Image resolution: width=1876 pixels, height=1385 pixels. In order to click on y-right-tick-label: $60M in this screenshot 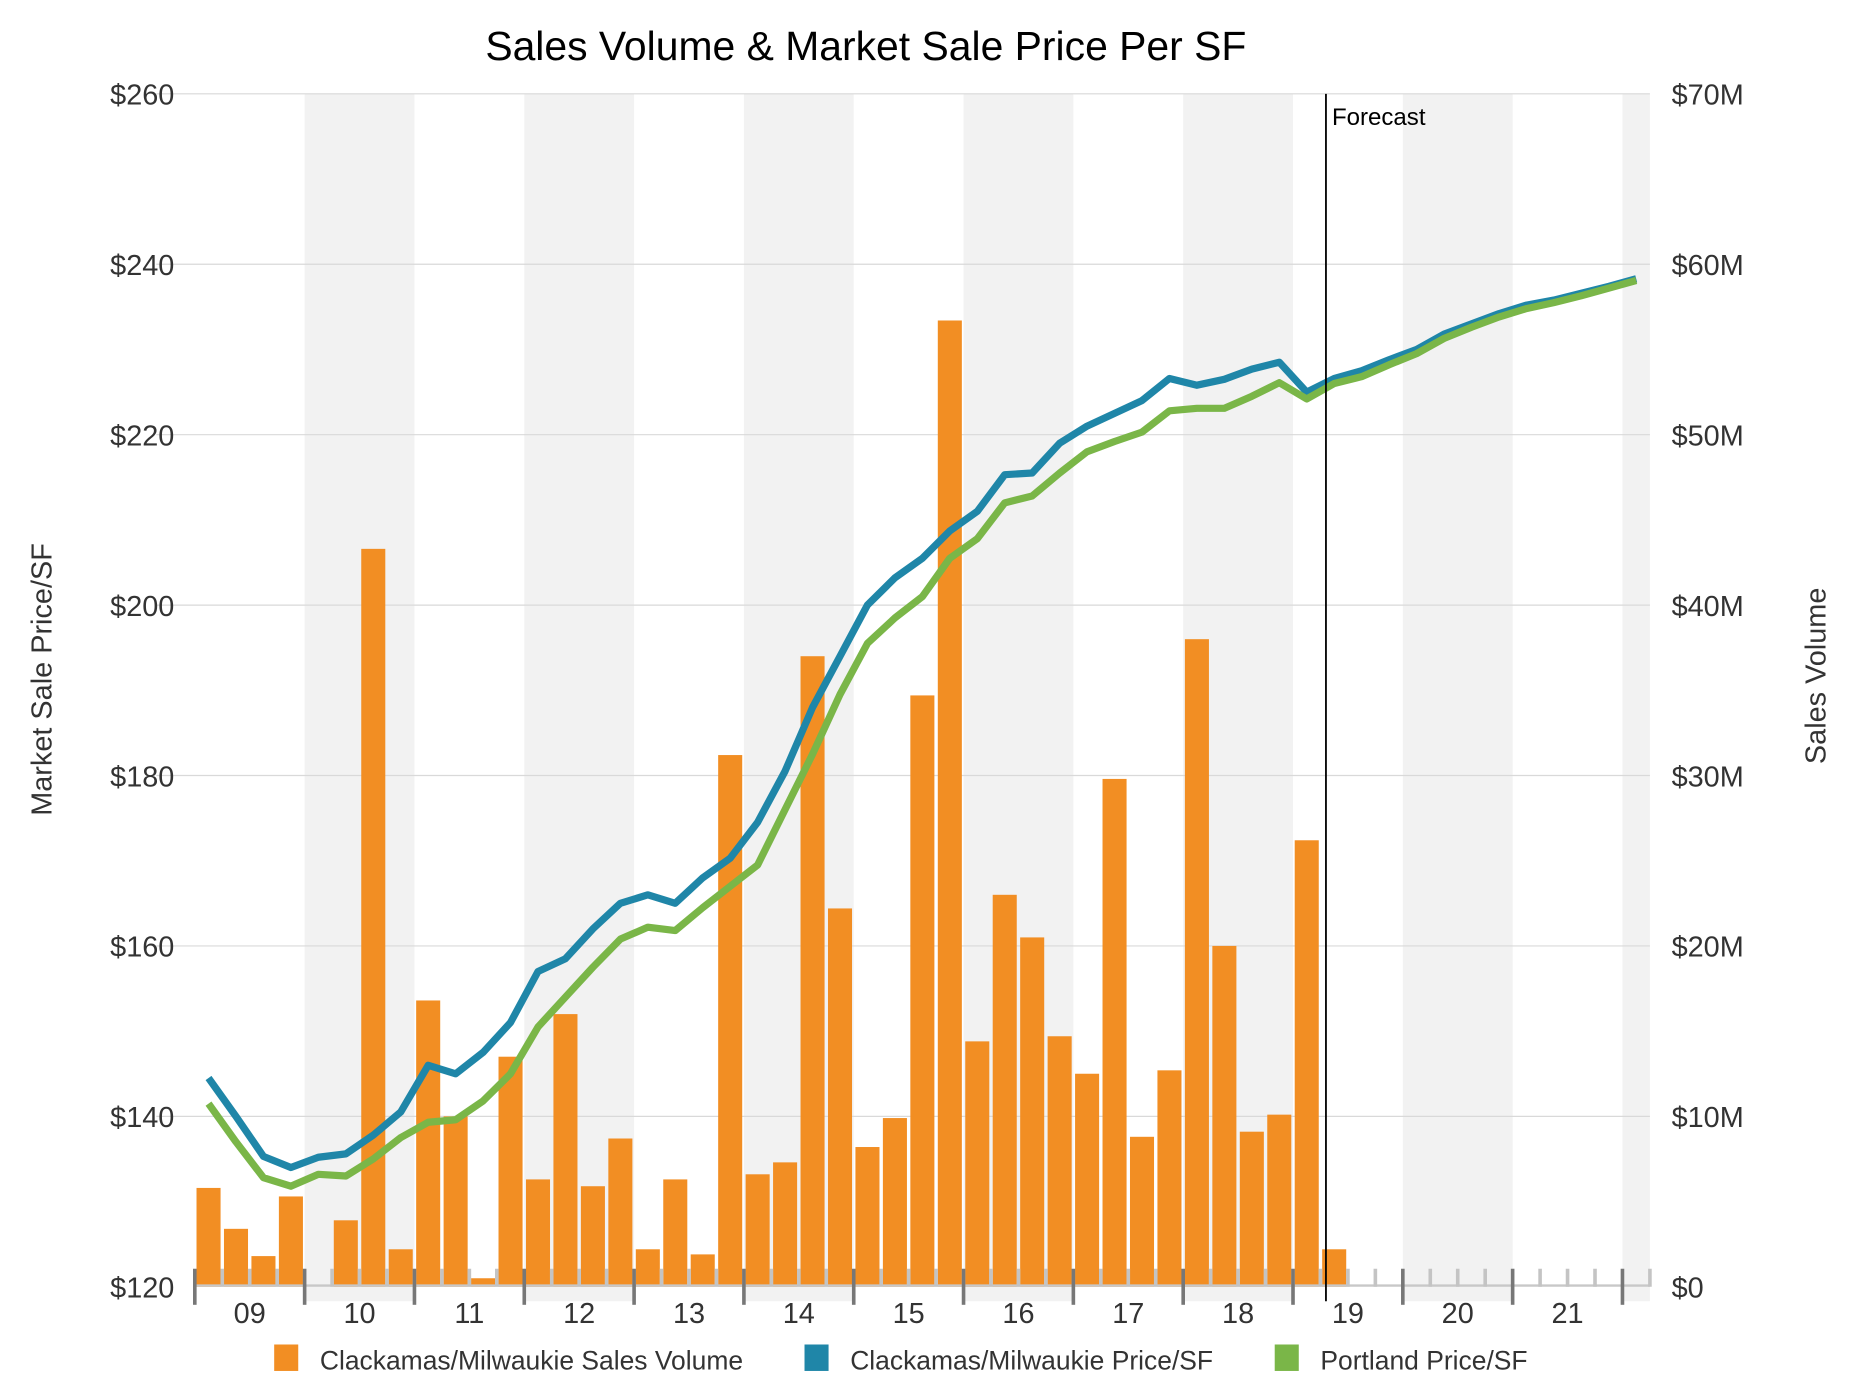, I will do `click(1708, 266)`.